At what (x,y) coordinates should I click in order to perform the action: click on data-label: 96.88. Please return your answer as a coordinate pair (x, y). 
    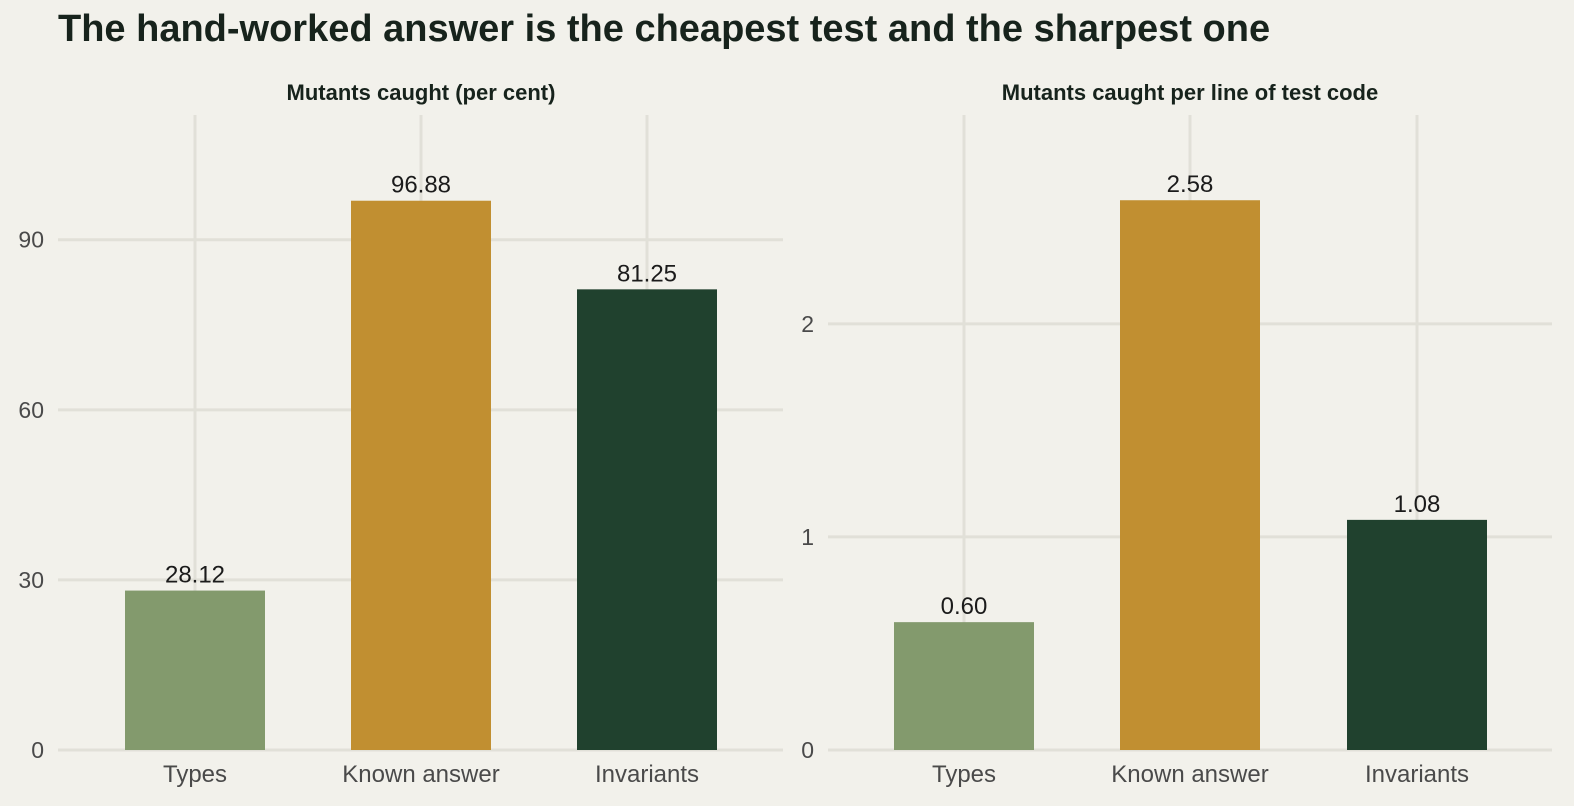
    Looking at the image, I should click on (421, 185).